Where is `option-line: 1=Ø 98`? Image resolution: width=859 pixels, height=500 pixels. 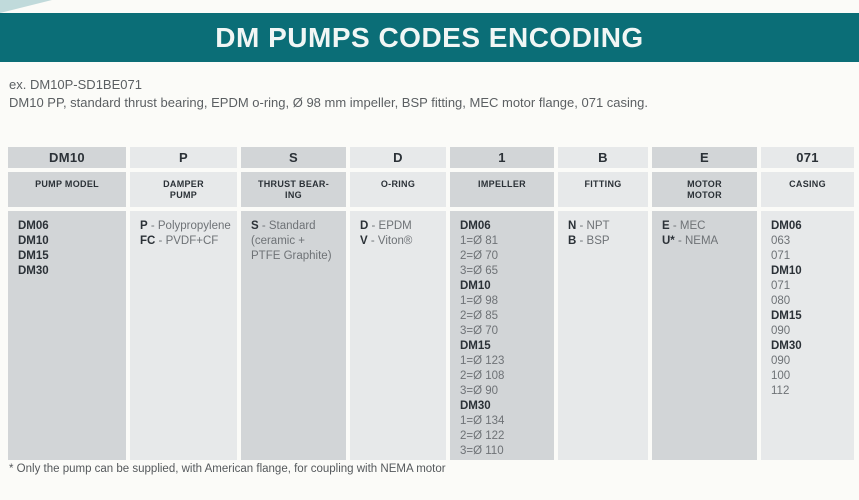
option-line: 1=Ø 98 is located at coordinates (479, 301).